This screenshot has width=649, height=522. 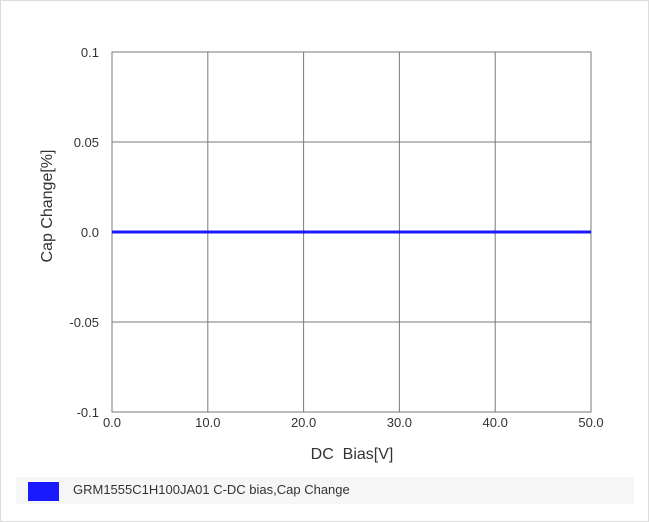 I want to click on y-axis-title: Cap Change[%], so click(x=47, y=206).